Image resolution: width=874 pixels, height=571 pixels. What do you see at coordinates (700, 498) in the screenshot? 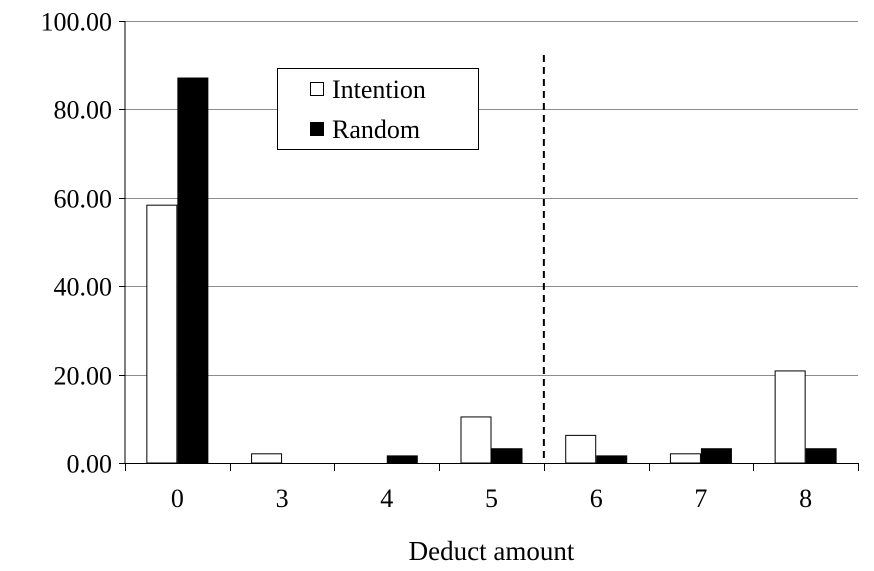
I see `x-tick-label: 7` at bounding box center [700, 498].